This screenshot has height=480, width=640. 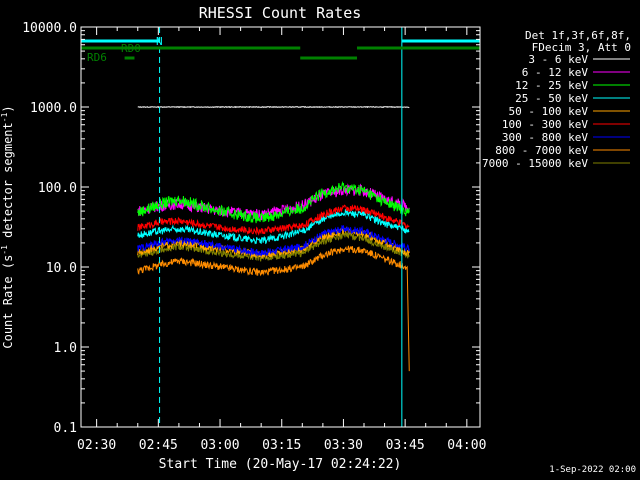 I want to click on legend-header-line-2: FDecim 3, Att 0, so click(x=581, y=47).